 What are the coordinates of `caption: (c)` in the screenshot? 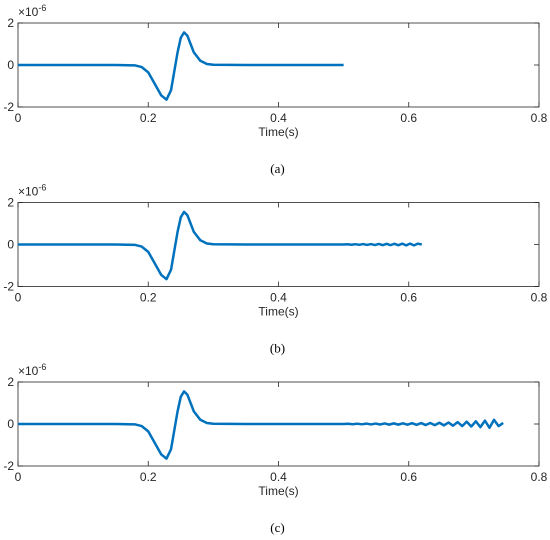 It's located at (277, 527).